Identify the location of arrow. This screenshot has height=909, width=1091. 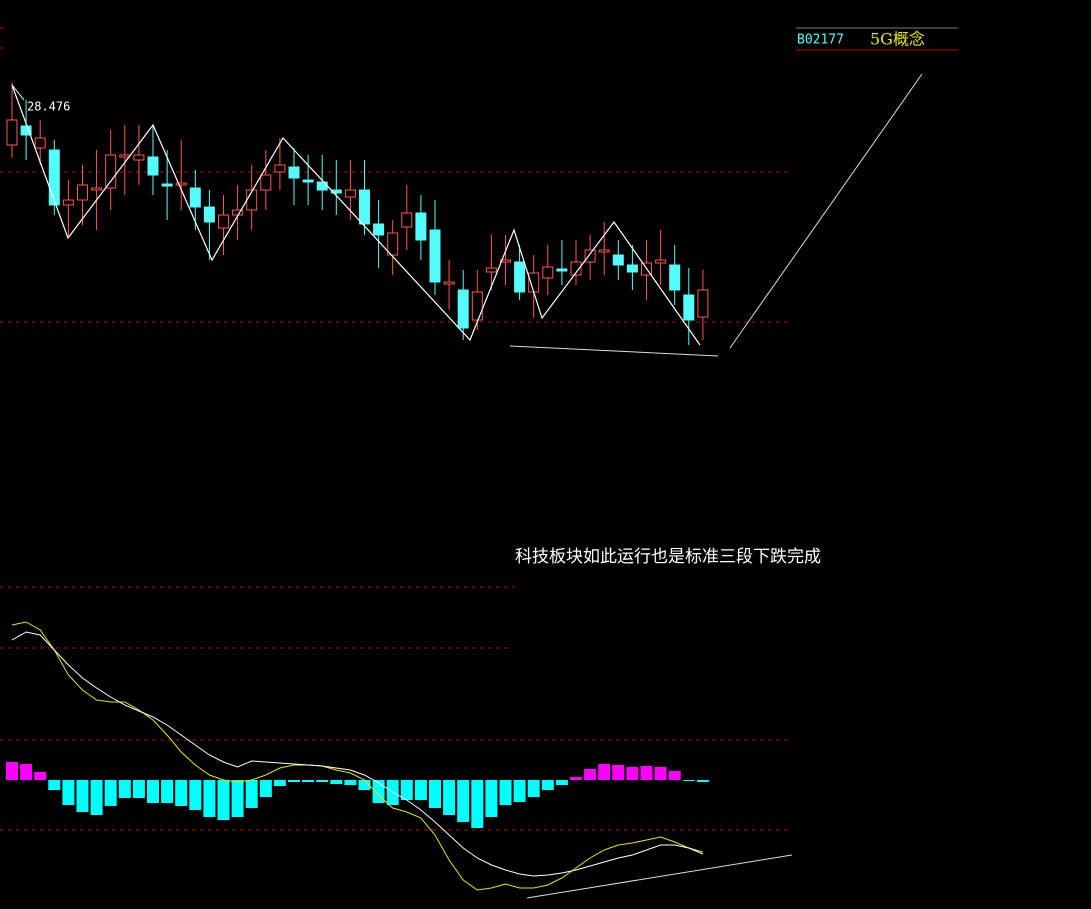
(18, 92).